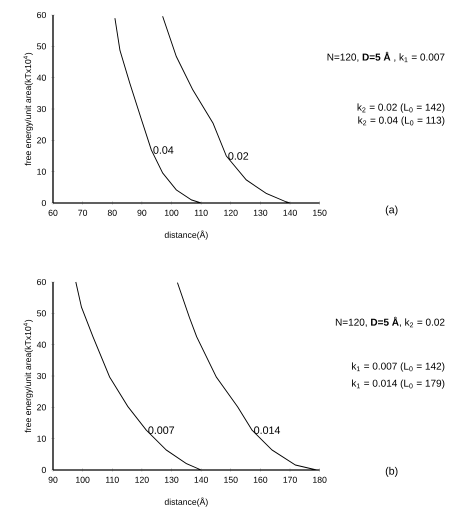 The width and height of the screenshot is (449, 512). What do you see at coordinates (53, 213) in the screenshot?
I see `x-tick-label: 60` at bounding box center [53, 213].